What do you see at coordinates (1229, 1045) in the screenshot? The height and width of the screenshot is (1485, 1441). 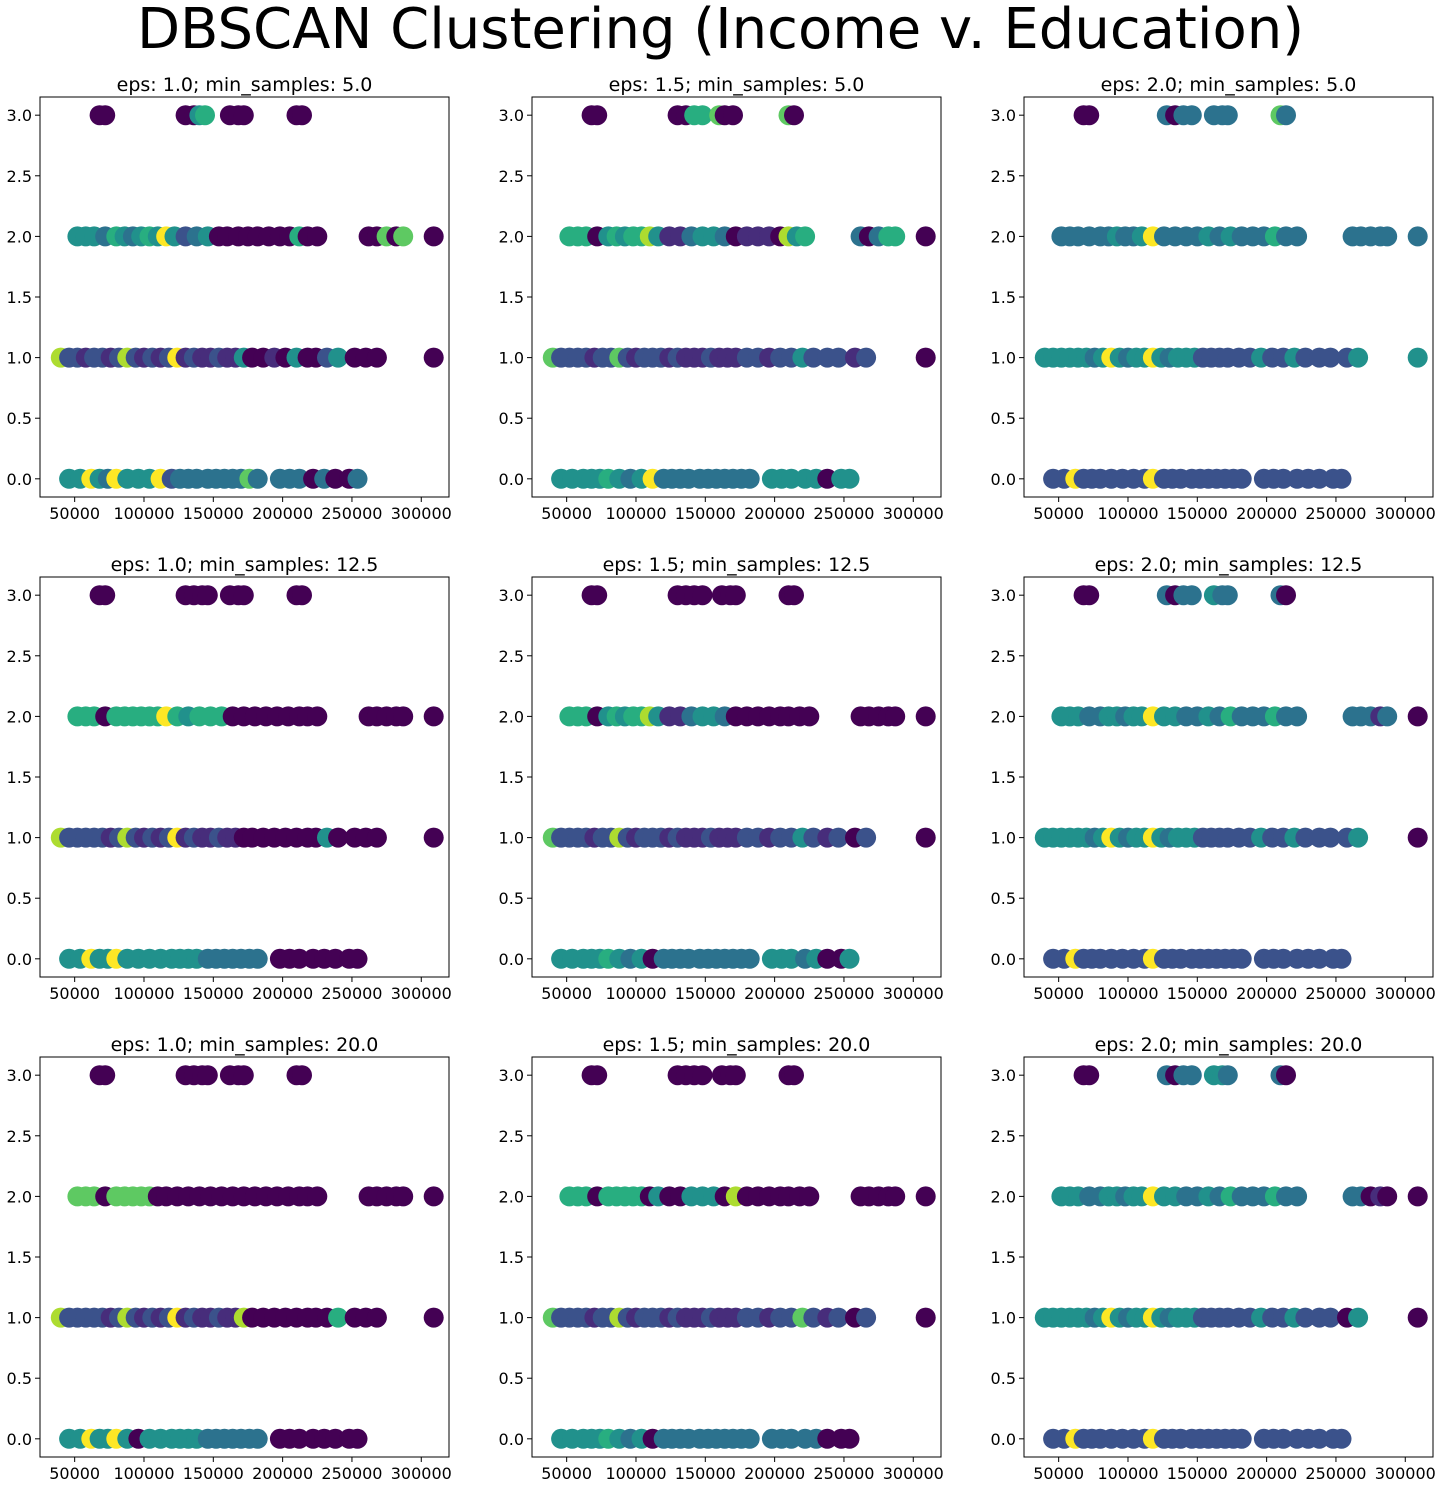 I see `subplot-title: eps: 2.0; min_samples: 20.0` at bounding box center [1229, 1045].